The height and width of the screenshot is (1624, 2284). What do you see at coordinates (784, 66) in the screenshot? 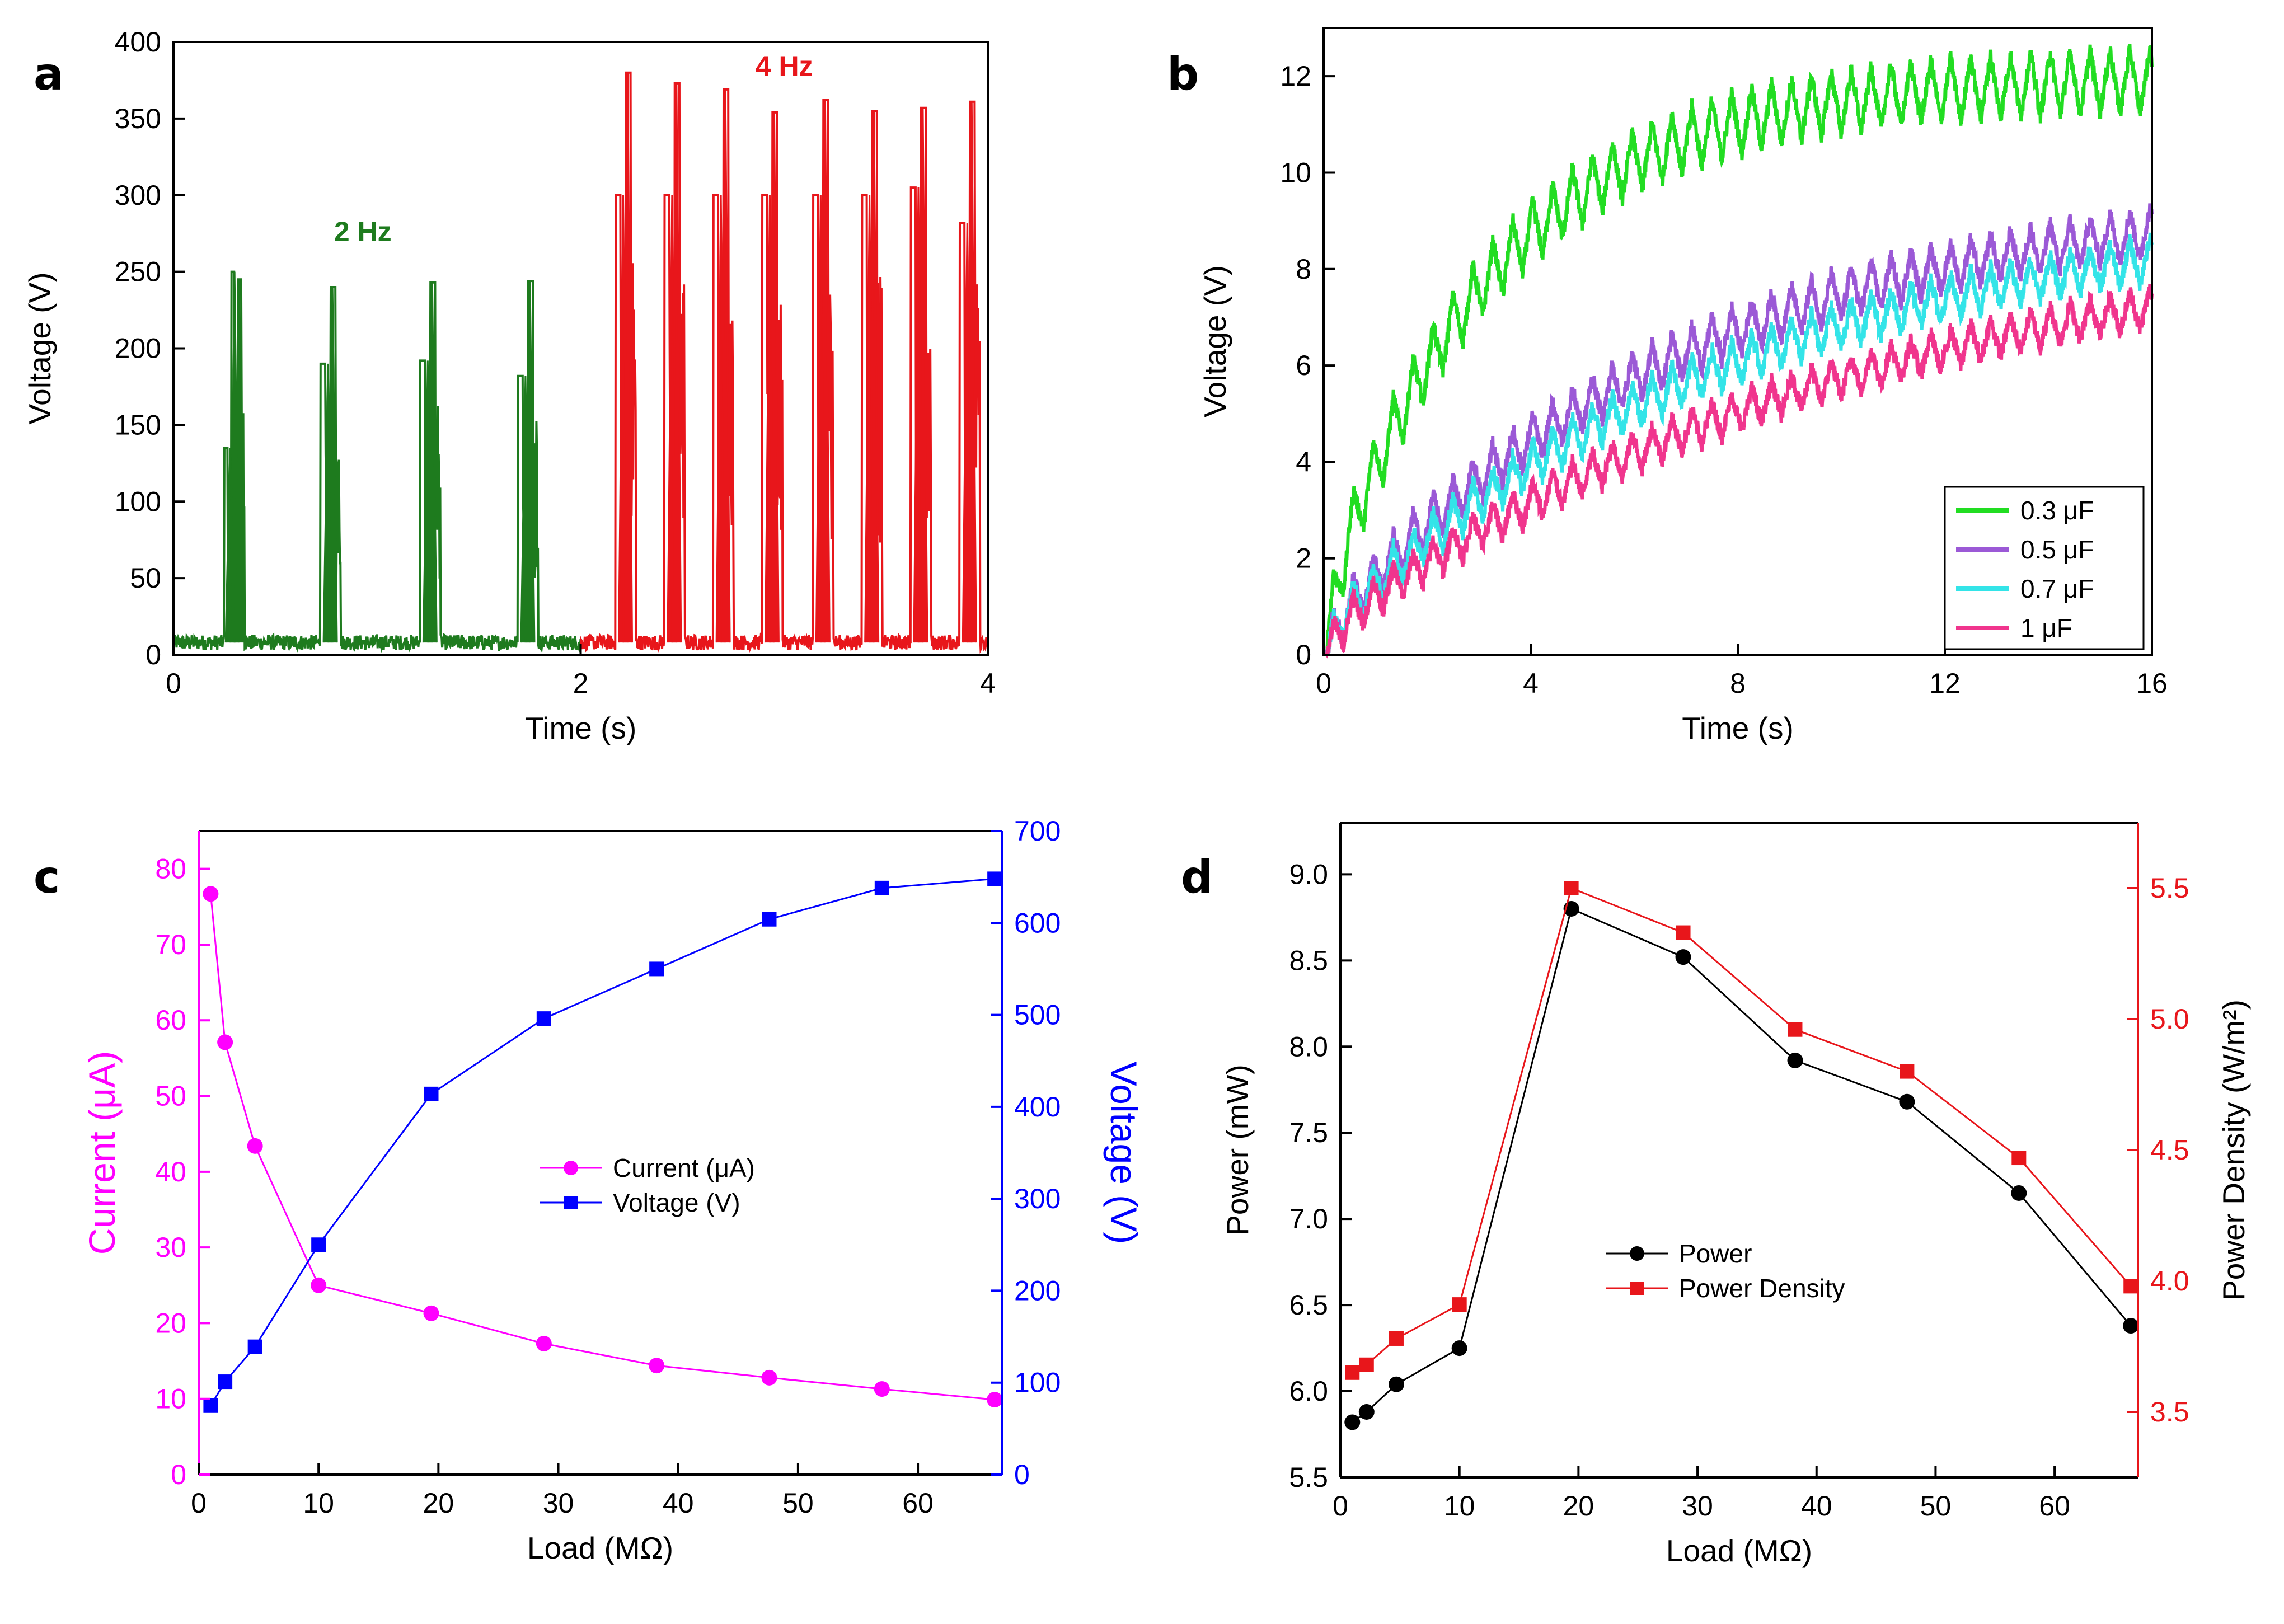
I see `annotation-4hz: 4 Hz` at bounding box center [784, 66].